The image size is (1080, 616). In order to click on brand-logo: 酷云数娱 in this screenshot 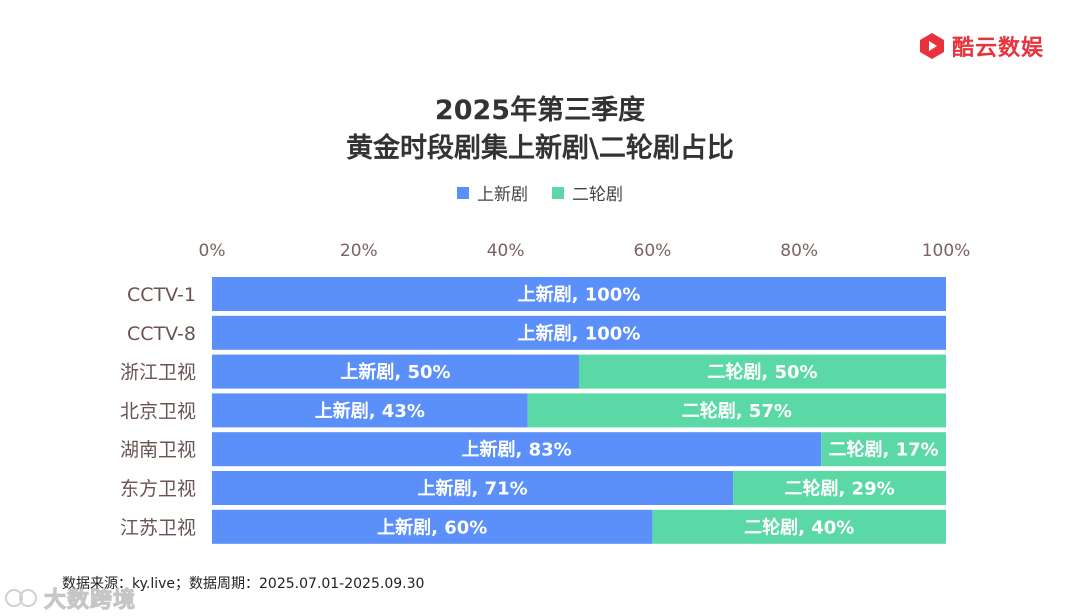, I will do `click(981, 46)`.